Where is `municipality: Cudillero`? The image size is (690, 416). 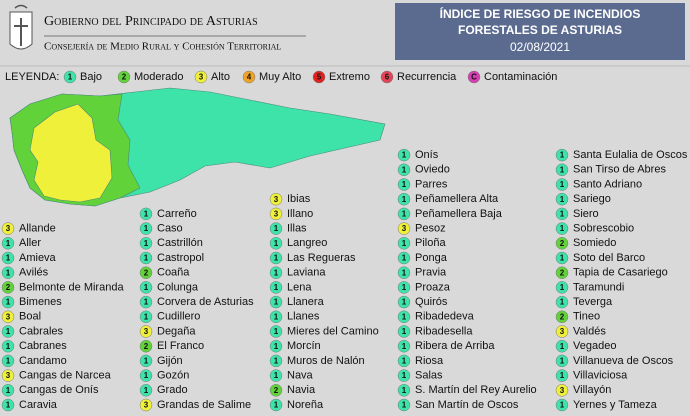
municipality: Cudillero is located at coordinates (178, 317).